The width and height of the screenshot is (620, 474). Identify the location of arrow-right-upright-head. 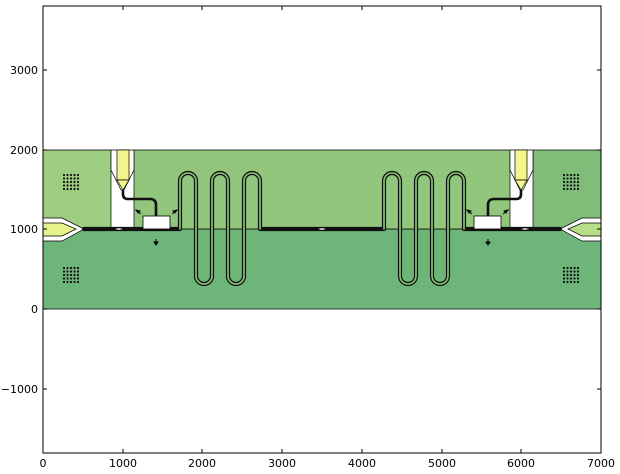
(506, 211).